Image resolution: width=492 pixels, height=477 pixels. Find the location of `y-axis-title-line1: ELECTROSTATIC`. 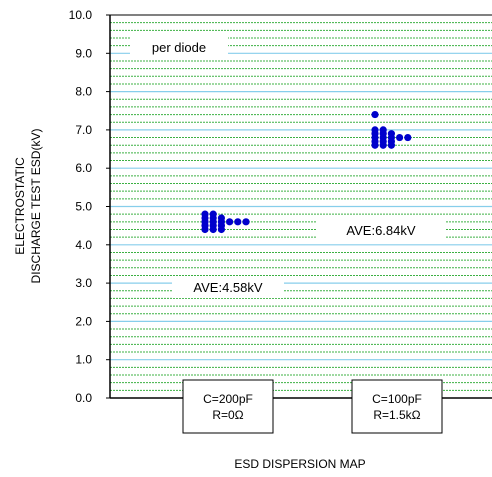

y-axis-title-line1: ELECTROSTATIC is located at coordinates (20, 206).